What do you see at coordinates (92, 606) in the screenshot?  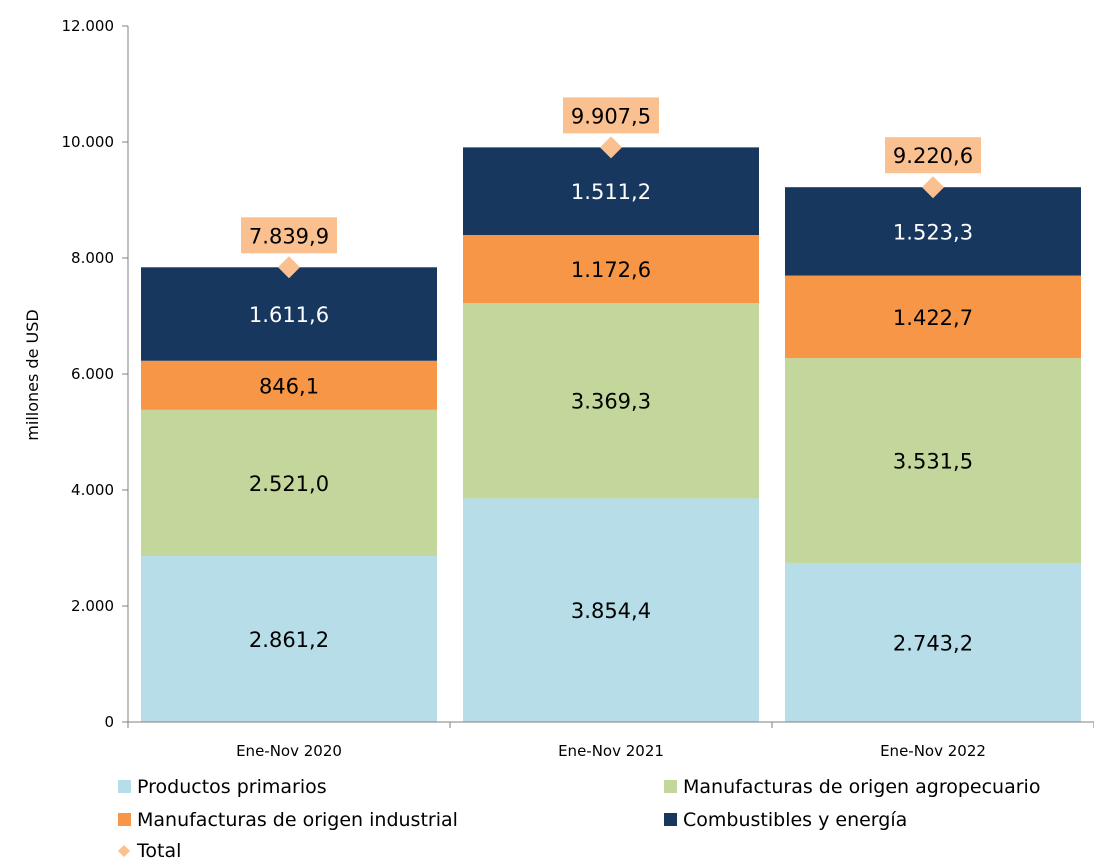 I see `y-tick-label: 2.000` at bounding box center [92, 606].